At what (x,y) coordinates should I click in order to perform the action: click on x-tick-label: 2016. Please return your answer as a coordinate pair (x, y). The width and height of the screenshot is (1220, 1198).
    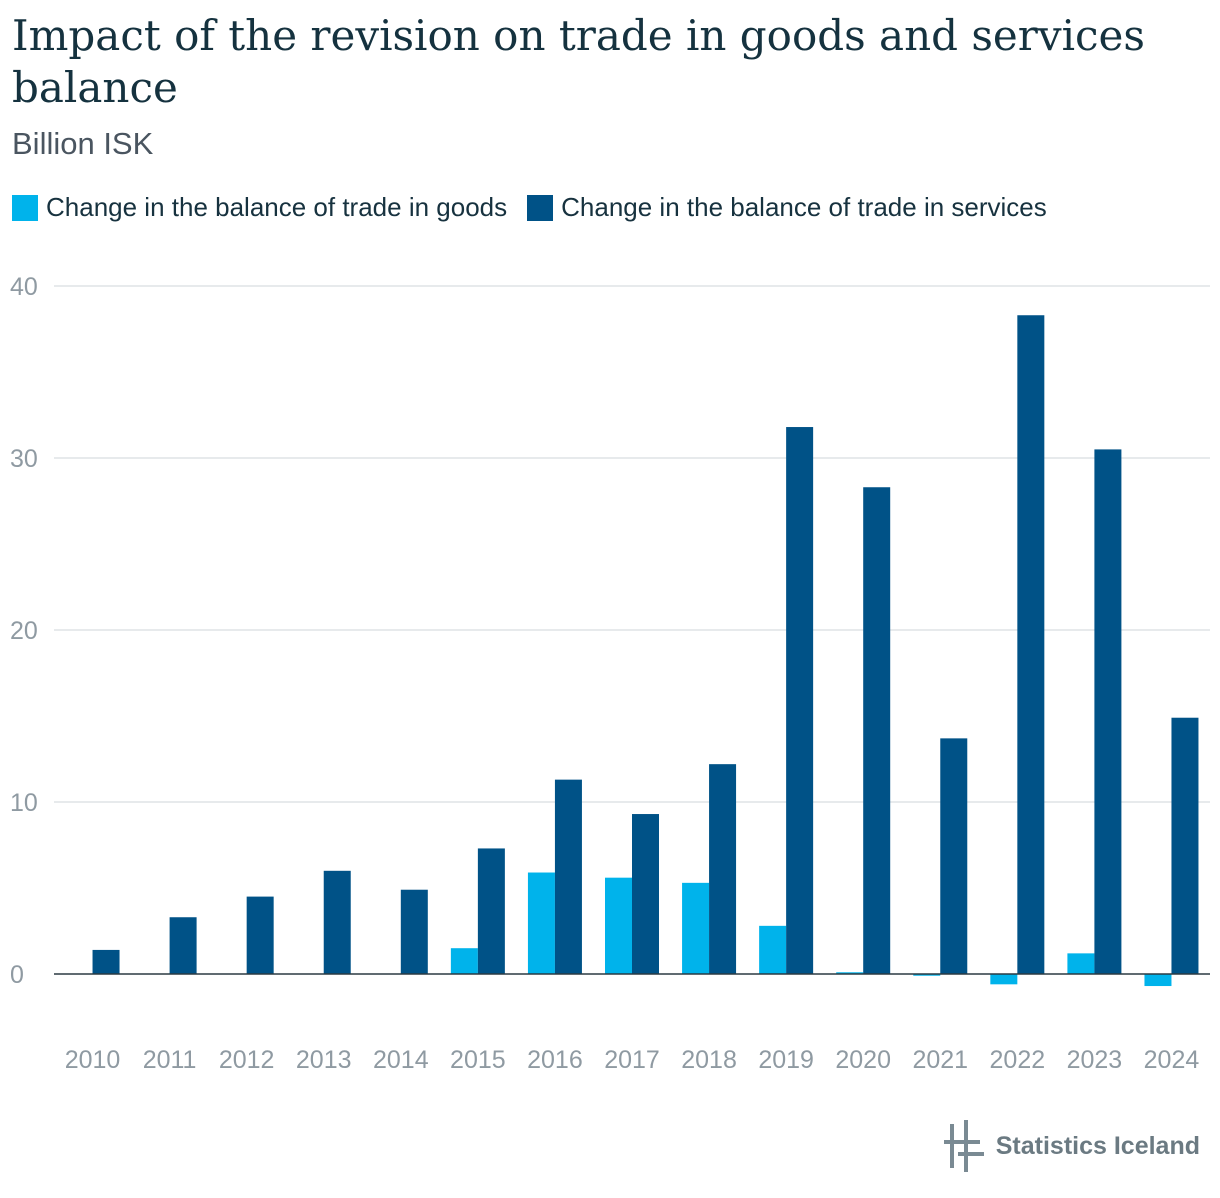
    Looking at the image, I should click on (555, 1060).